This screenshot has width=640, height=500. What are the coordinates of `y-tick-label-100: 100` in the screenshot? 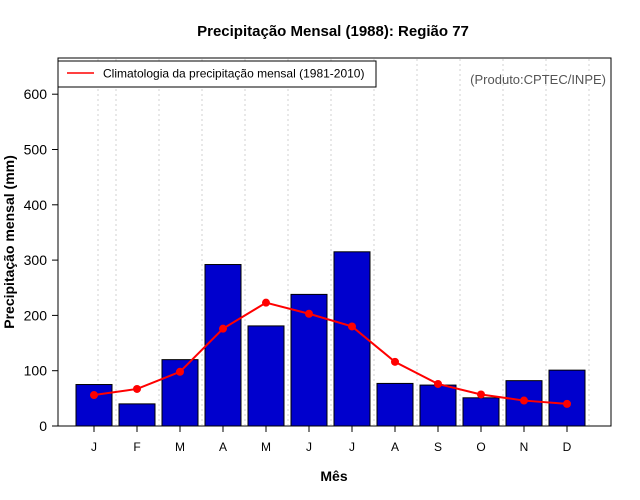 It's located at (36, 371).